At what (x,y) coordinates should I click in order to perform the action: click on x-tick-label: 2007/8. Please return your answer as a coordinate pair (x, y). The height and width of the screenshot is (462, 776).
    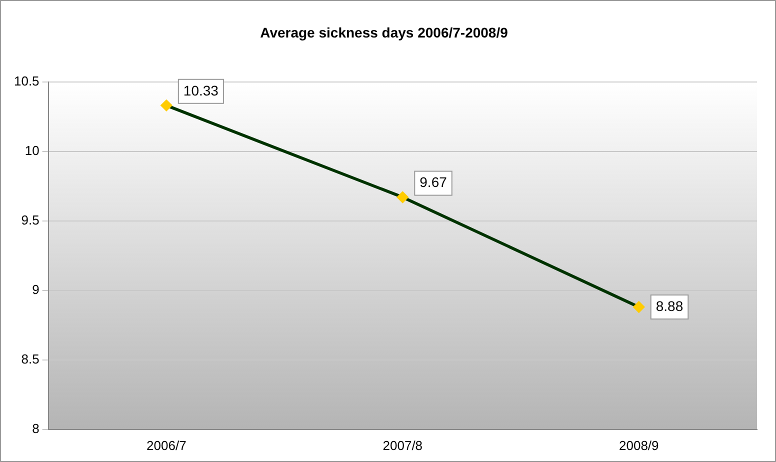
    Looking at the image, I should click on (402, 445).